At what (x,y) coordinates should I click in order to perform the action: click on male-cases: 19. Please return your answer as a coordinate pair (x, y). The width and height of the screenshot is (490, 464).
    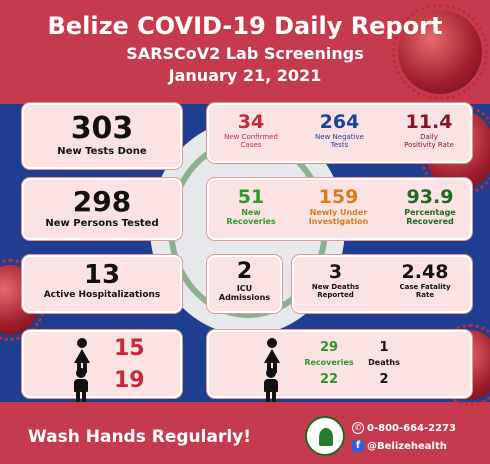
    Looking at the image, I should click on (129, 380).